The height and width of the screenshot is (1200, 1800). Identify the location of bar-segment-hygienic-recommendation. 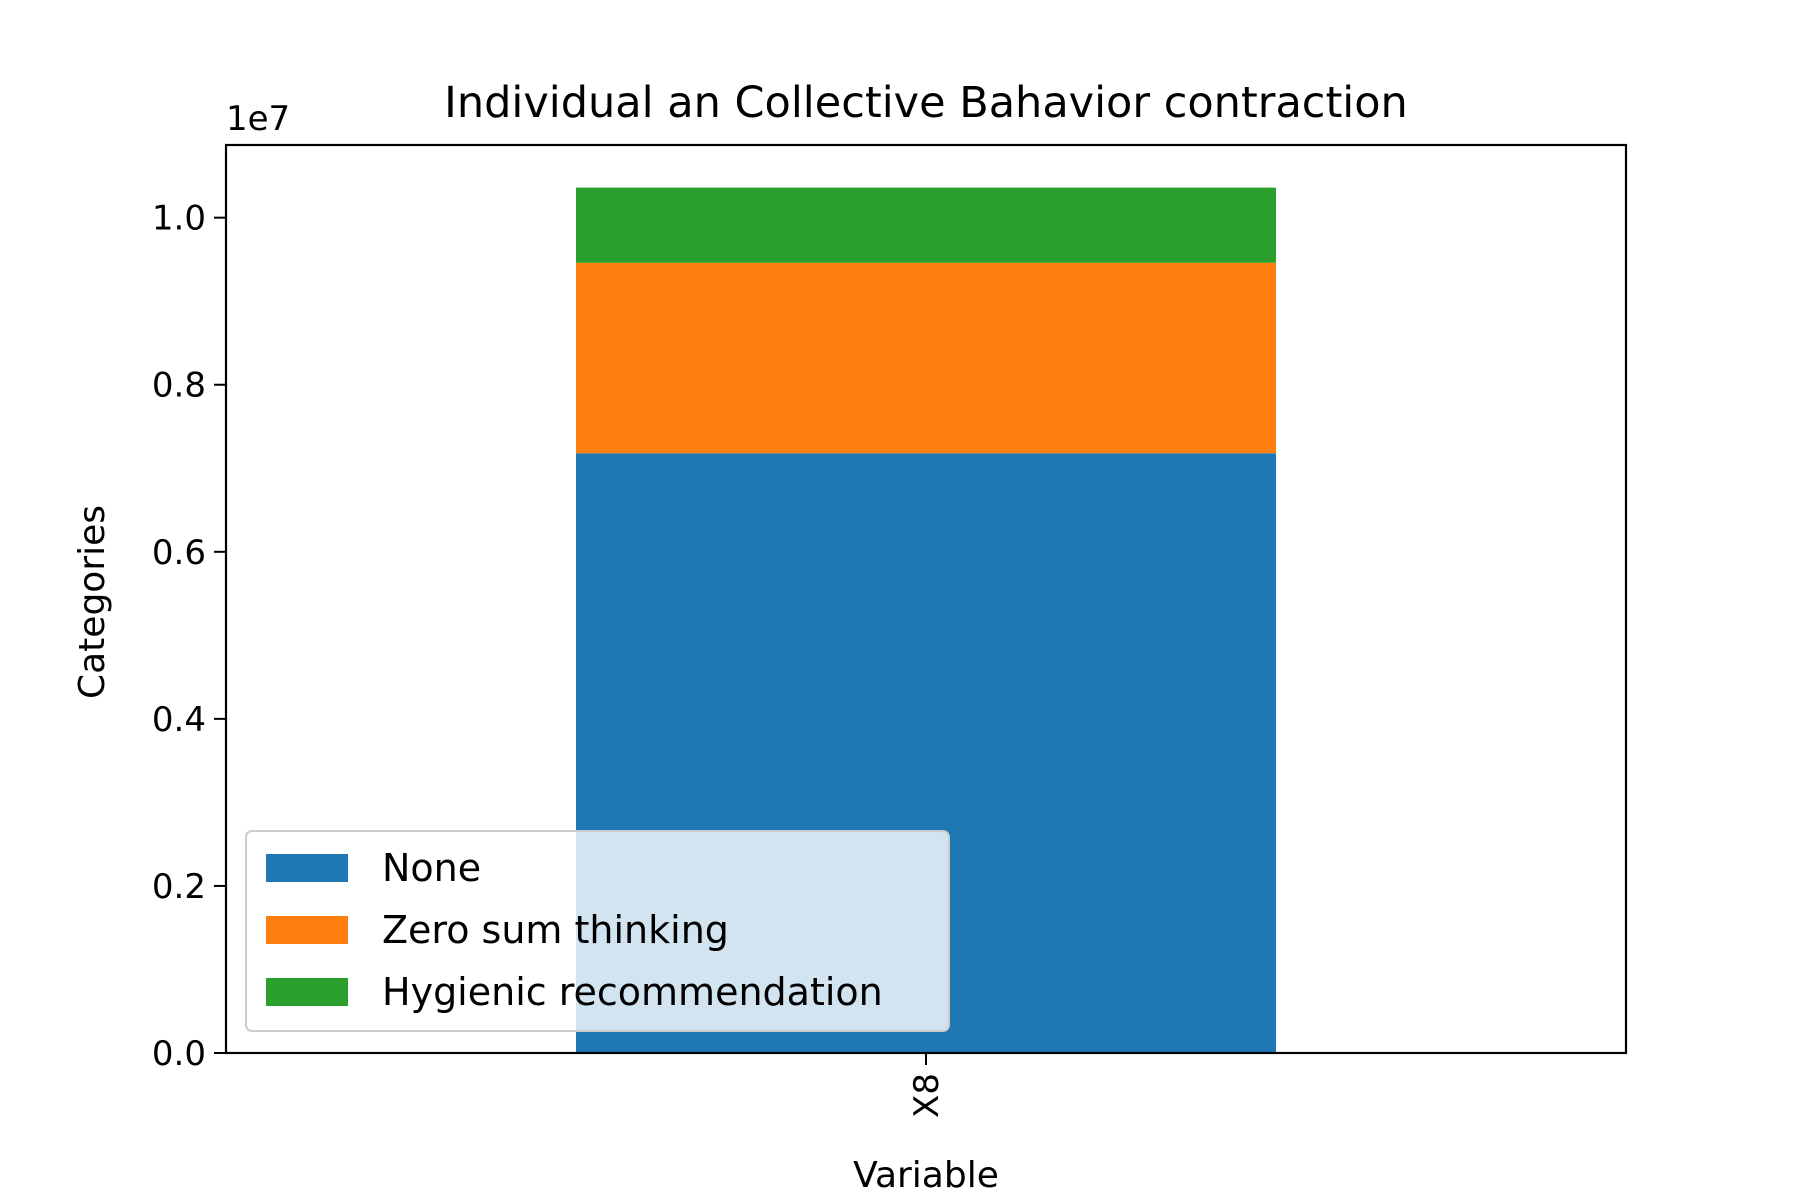
(926, 225).